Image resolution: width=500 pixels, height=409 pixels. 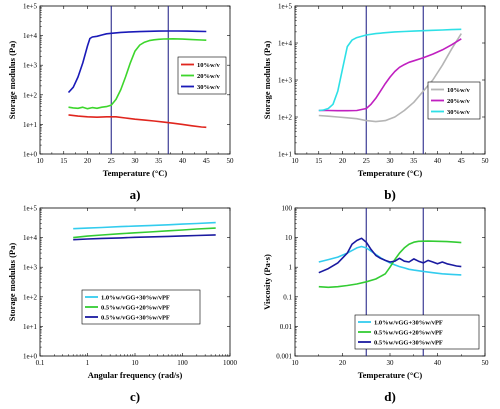 What do you see at coordinates (287, 297) in the screenshot?
I see `y-tick-label: 0.1` at bounding box center [287, 297].